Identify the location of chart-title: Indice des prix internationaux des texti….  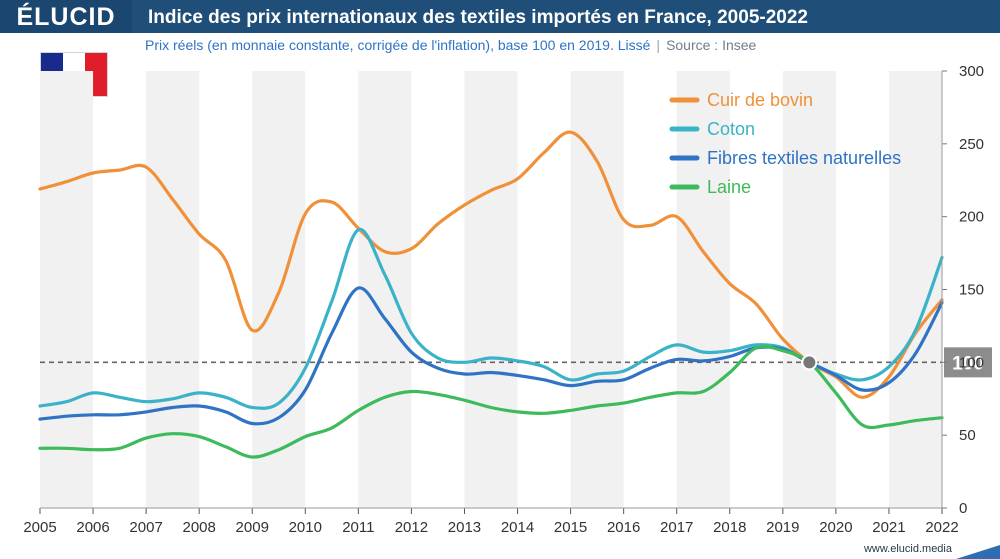
(478, 17).